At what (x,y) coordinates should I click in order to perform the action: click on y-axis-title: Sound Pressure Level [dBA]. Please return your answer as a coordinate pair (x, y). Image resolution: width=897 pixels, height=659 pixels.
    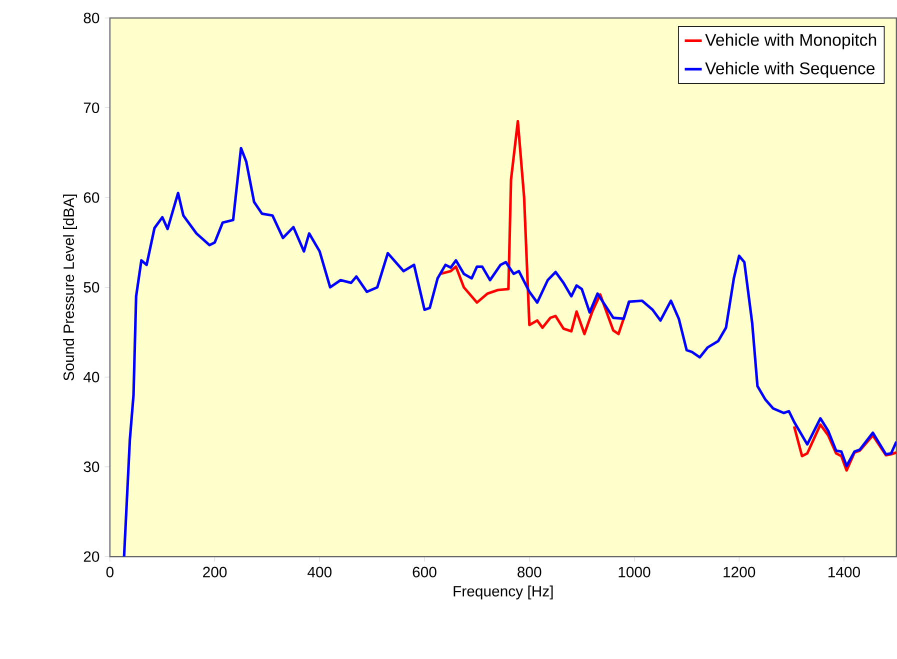
    Looking at the image, I should click on (70, 287).